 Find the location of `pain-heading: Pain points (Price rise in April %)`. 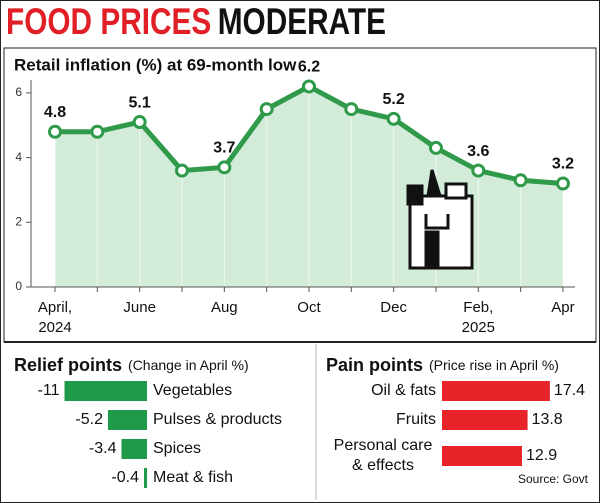

pain-heading: Pain points (Price rise in April %) is located at coordinates (442, 365).